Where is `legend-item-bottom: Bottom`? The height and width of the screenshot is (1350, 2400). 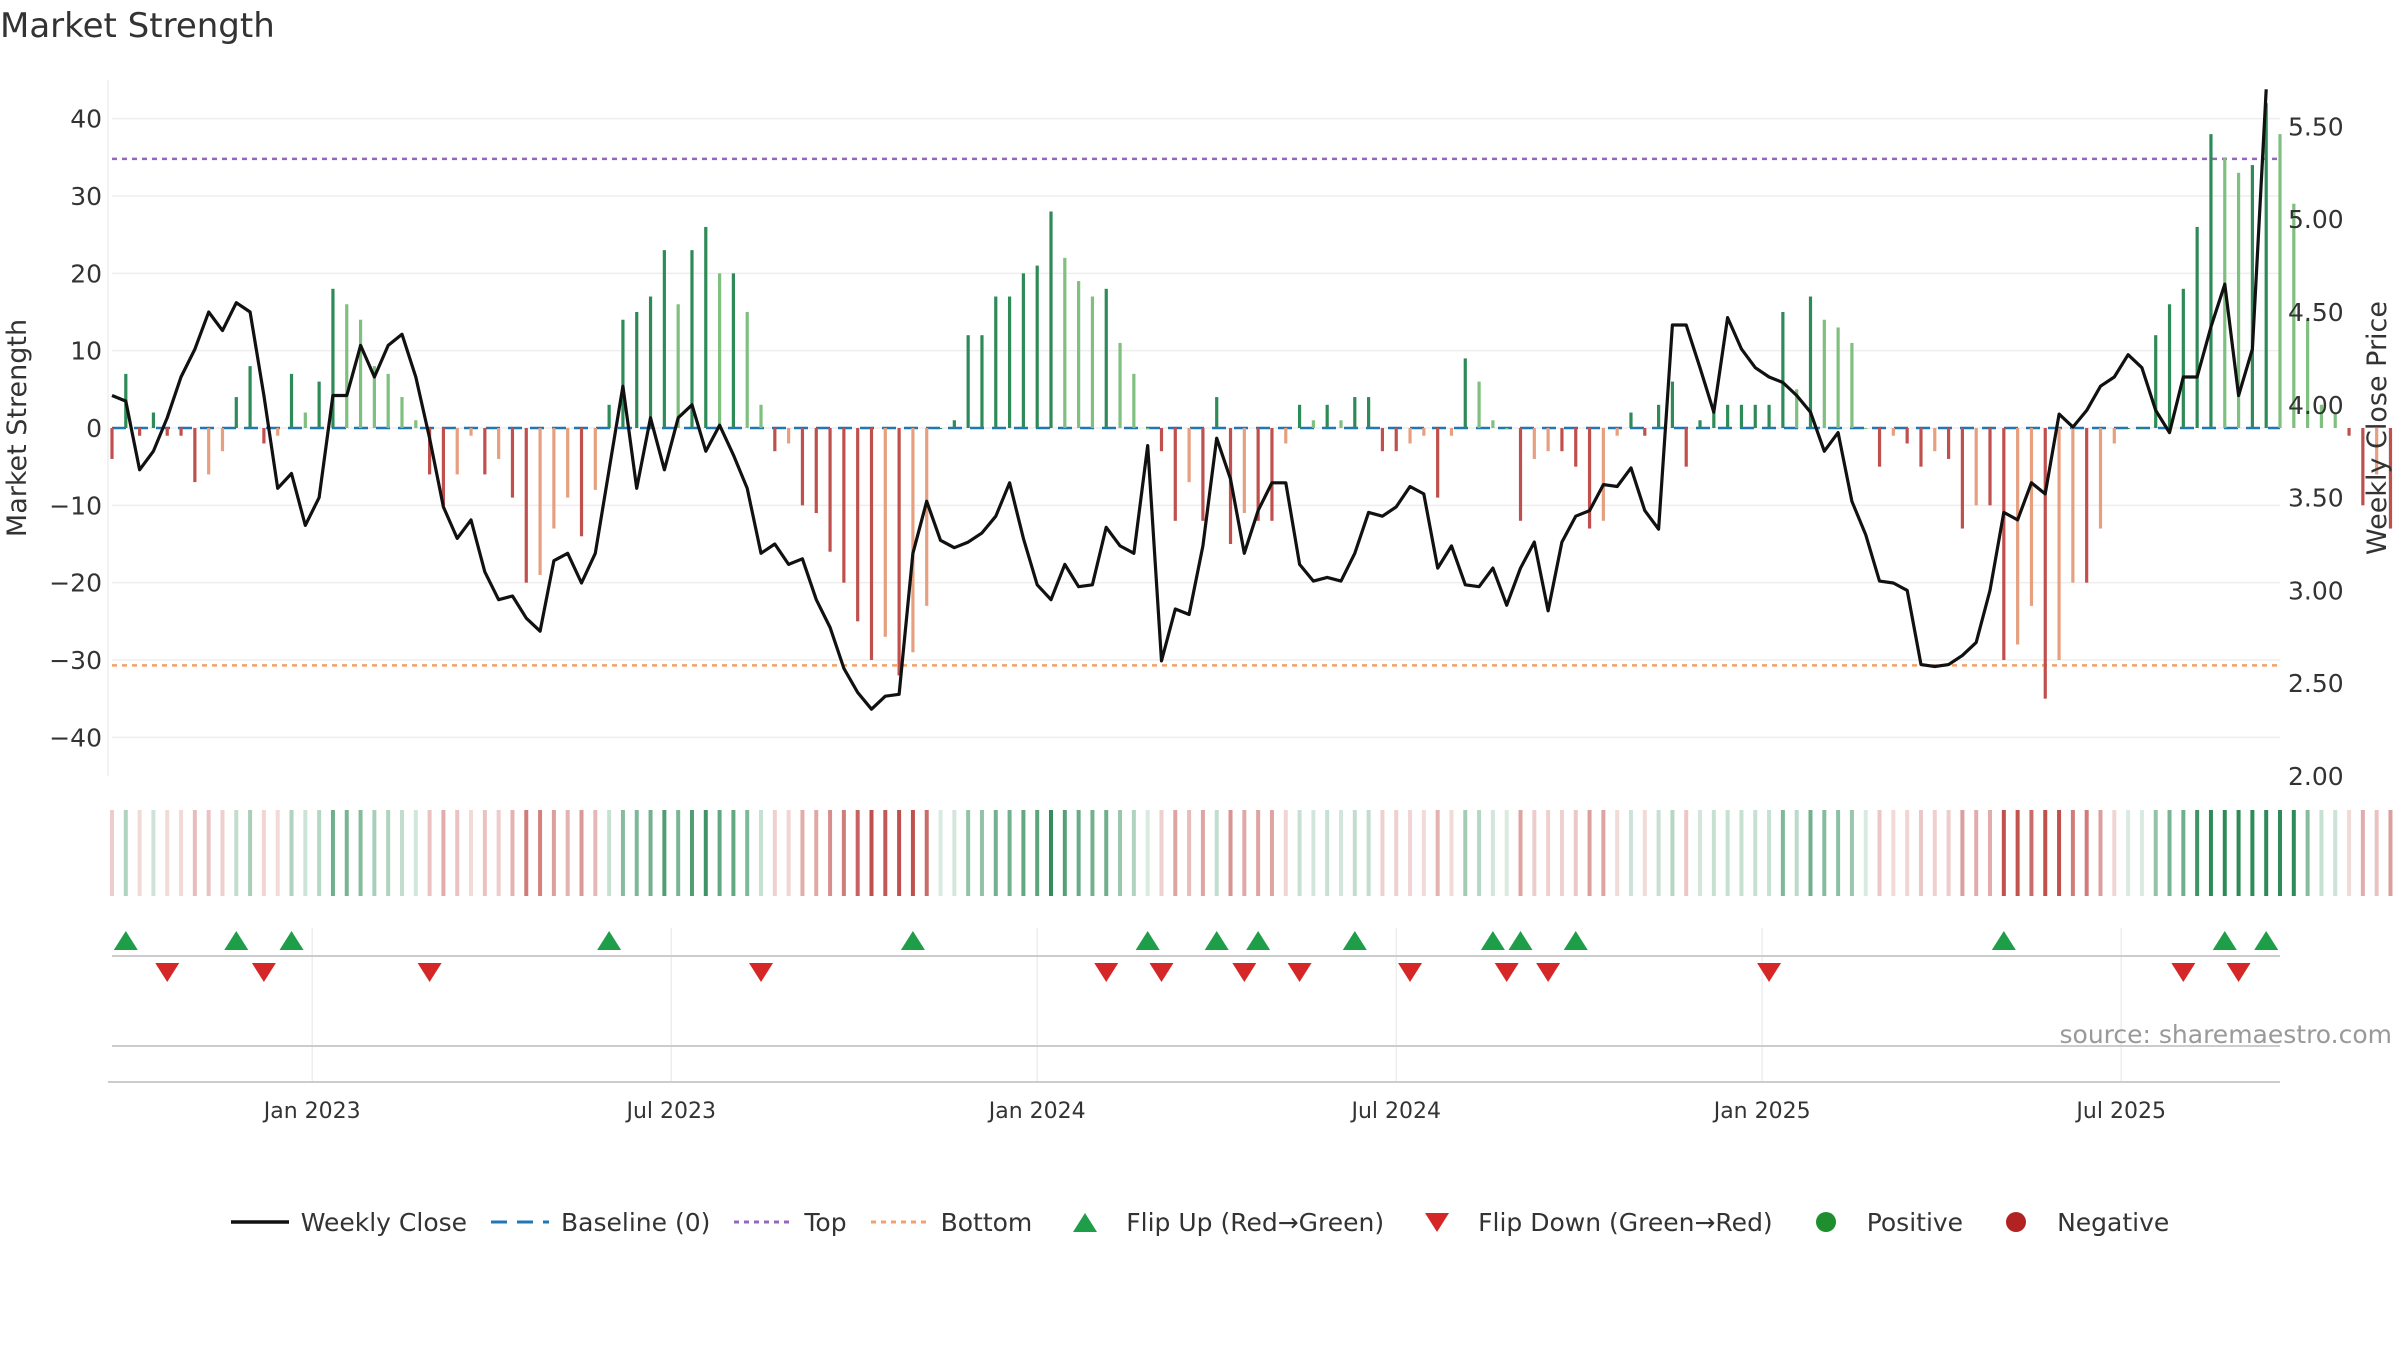 legend-item-bottom: Bottom is located at coordinates (951, 1222).